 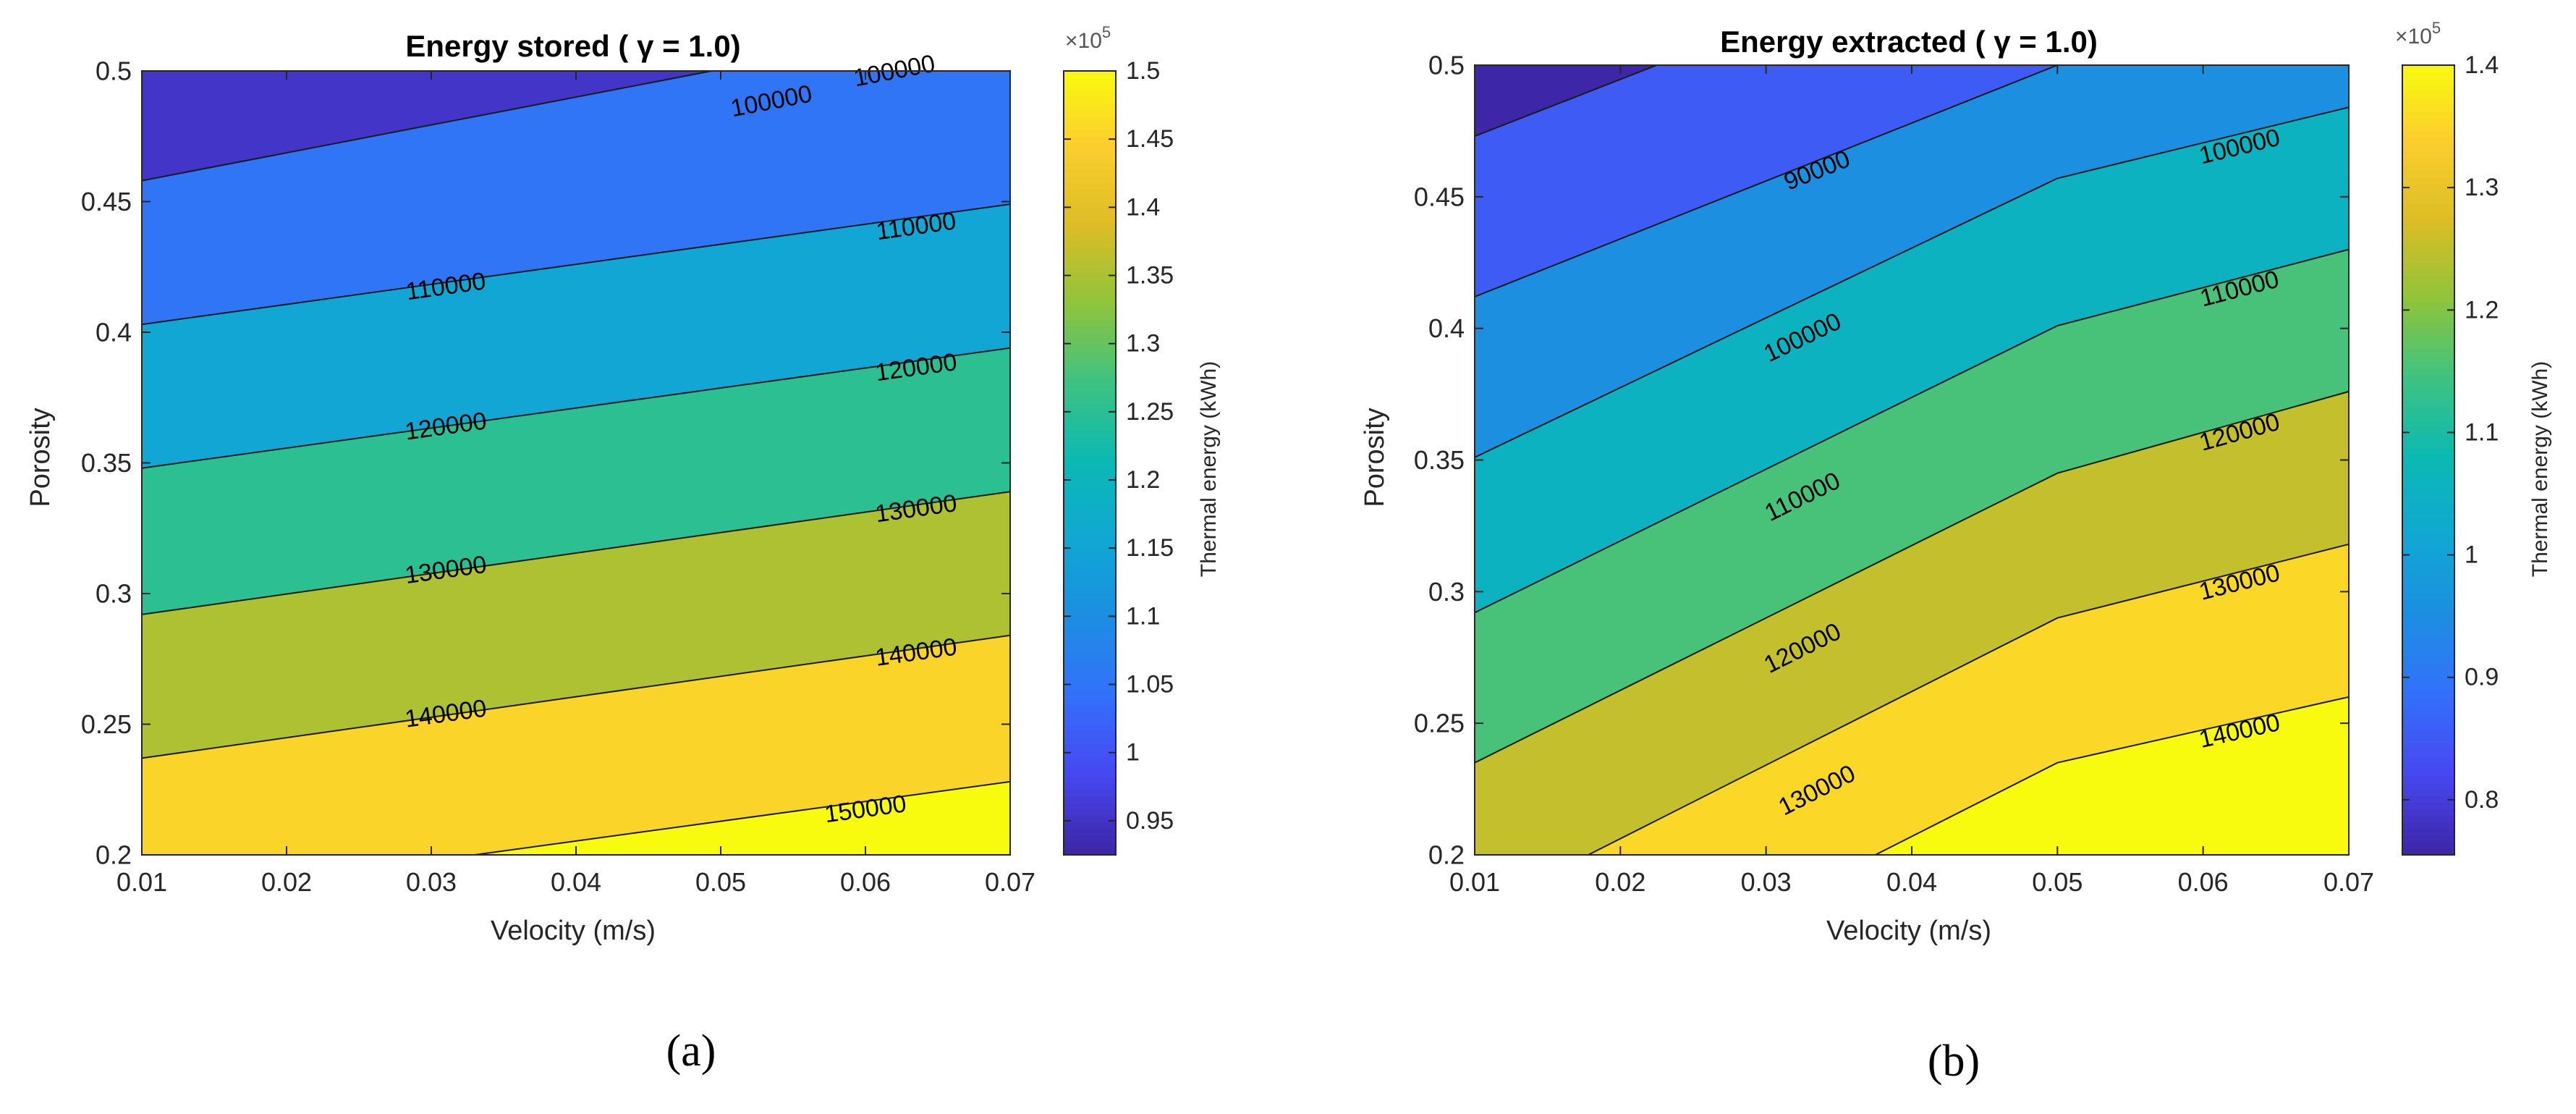 What do you see at coordinates (1620, 882) in the screenshot?
I see `panel-b-x-tick-label: 0.02` at bounding box center [1620, 882].